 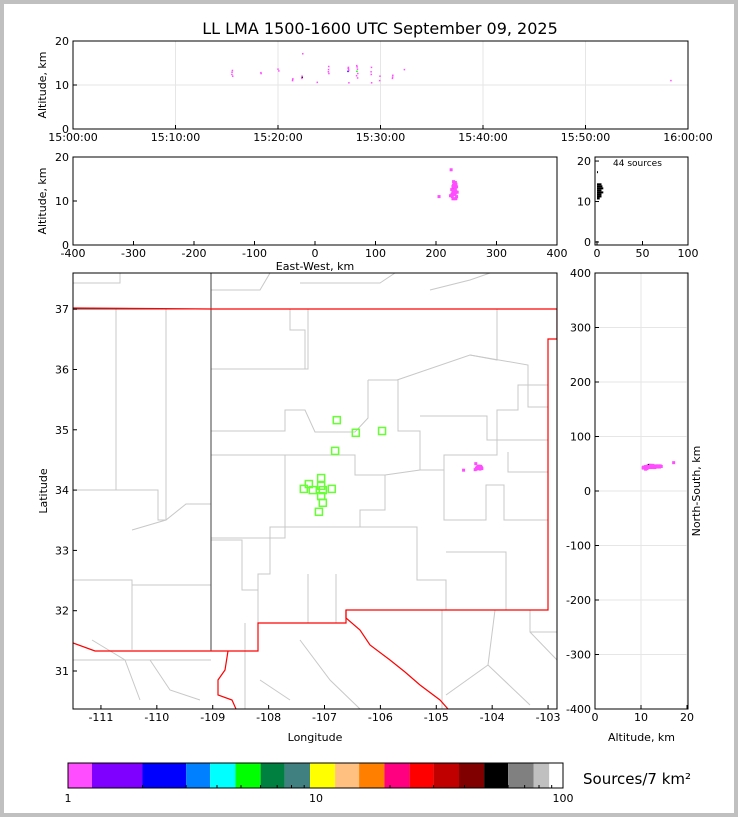 I want to click on x-tick-label: 400, so click(x=557, y=253).